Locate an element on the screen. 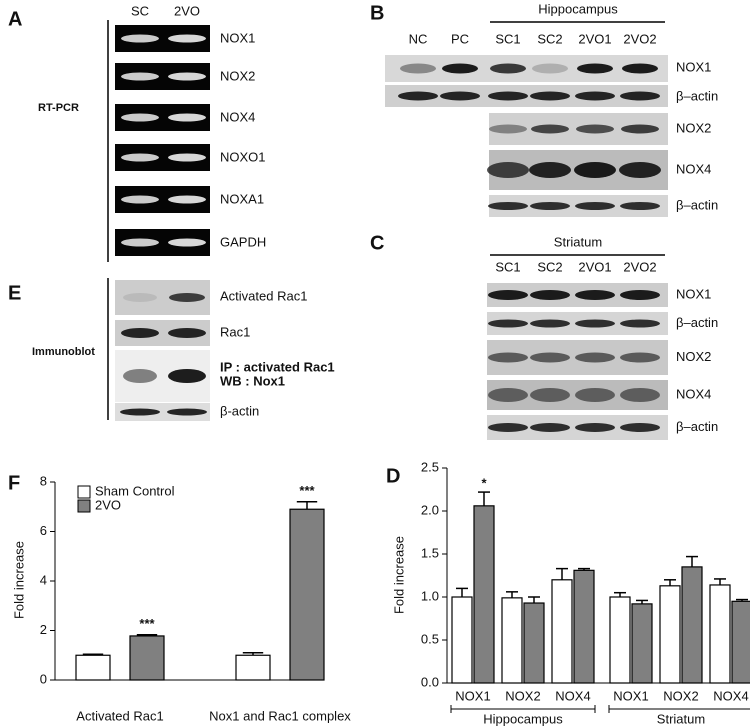 The width and height of the screenshot is (750, 727). lane-label: PC is located at coordinates (460, 38).